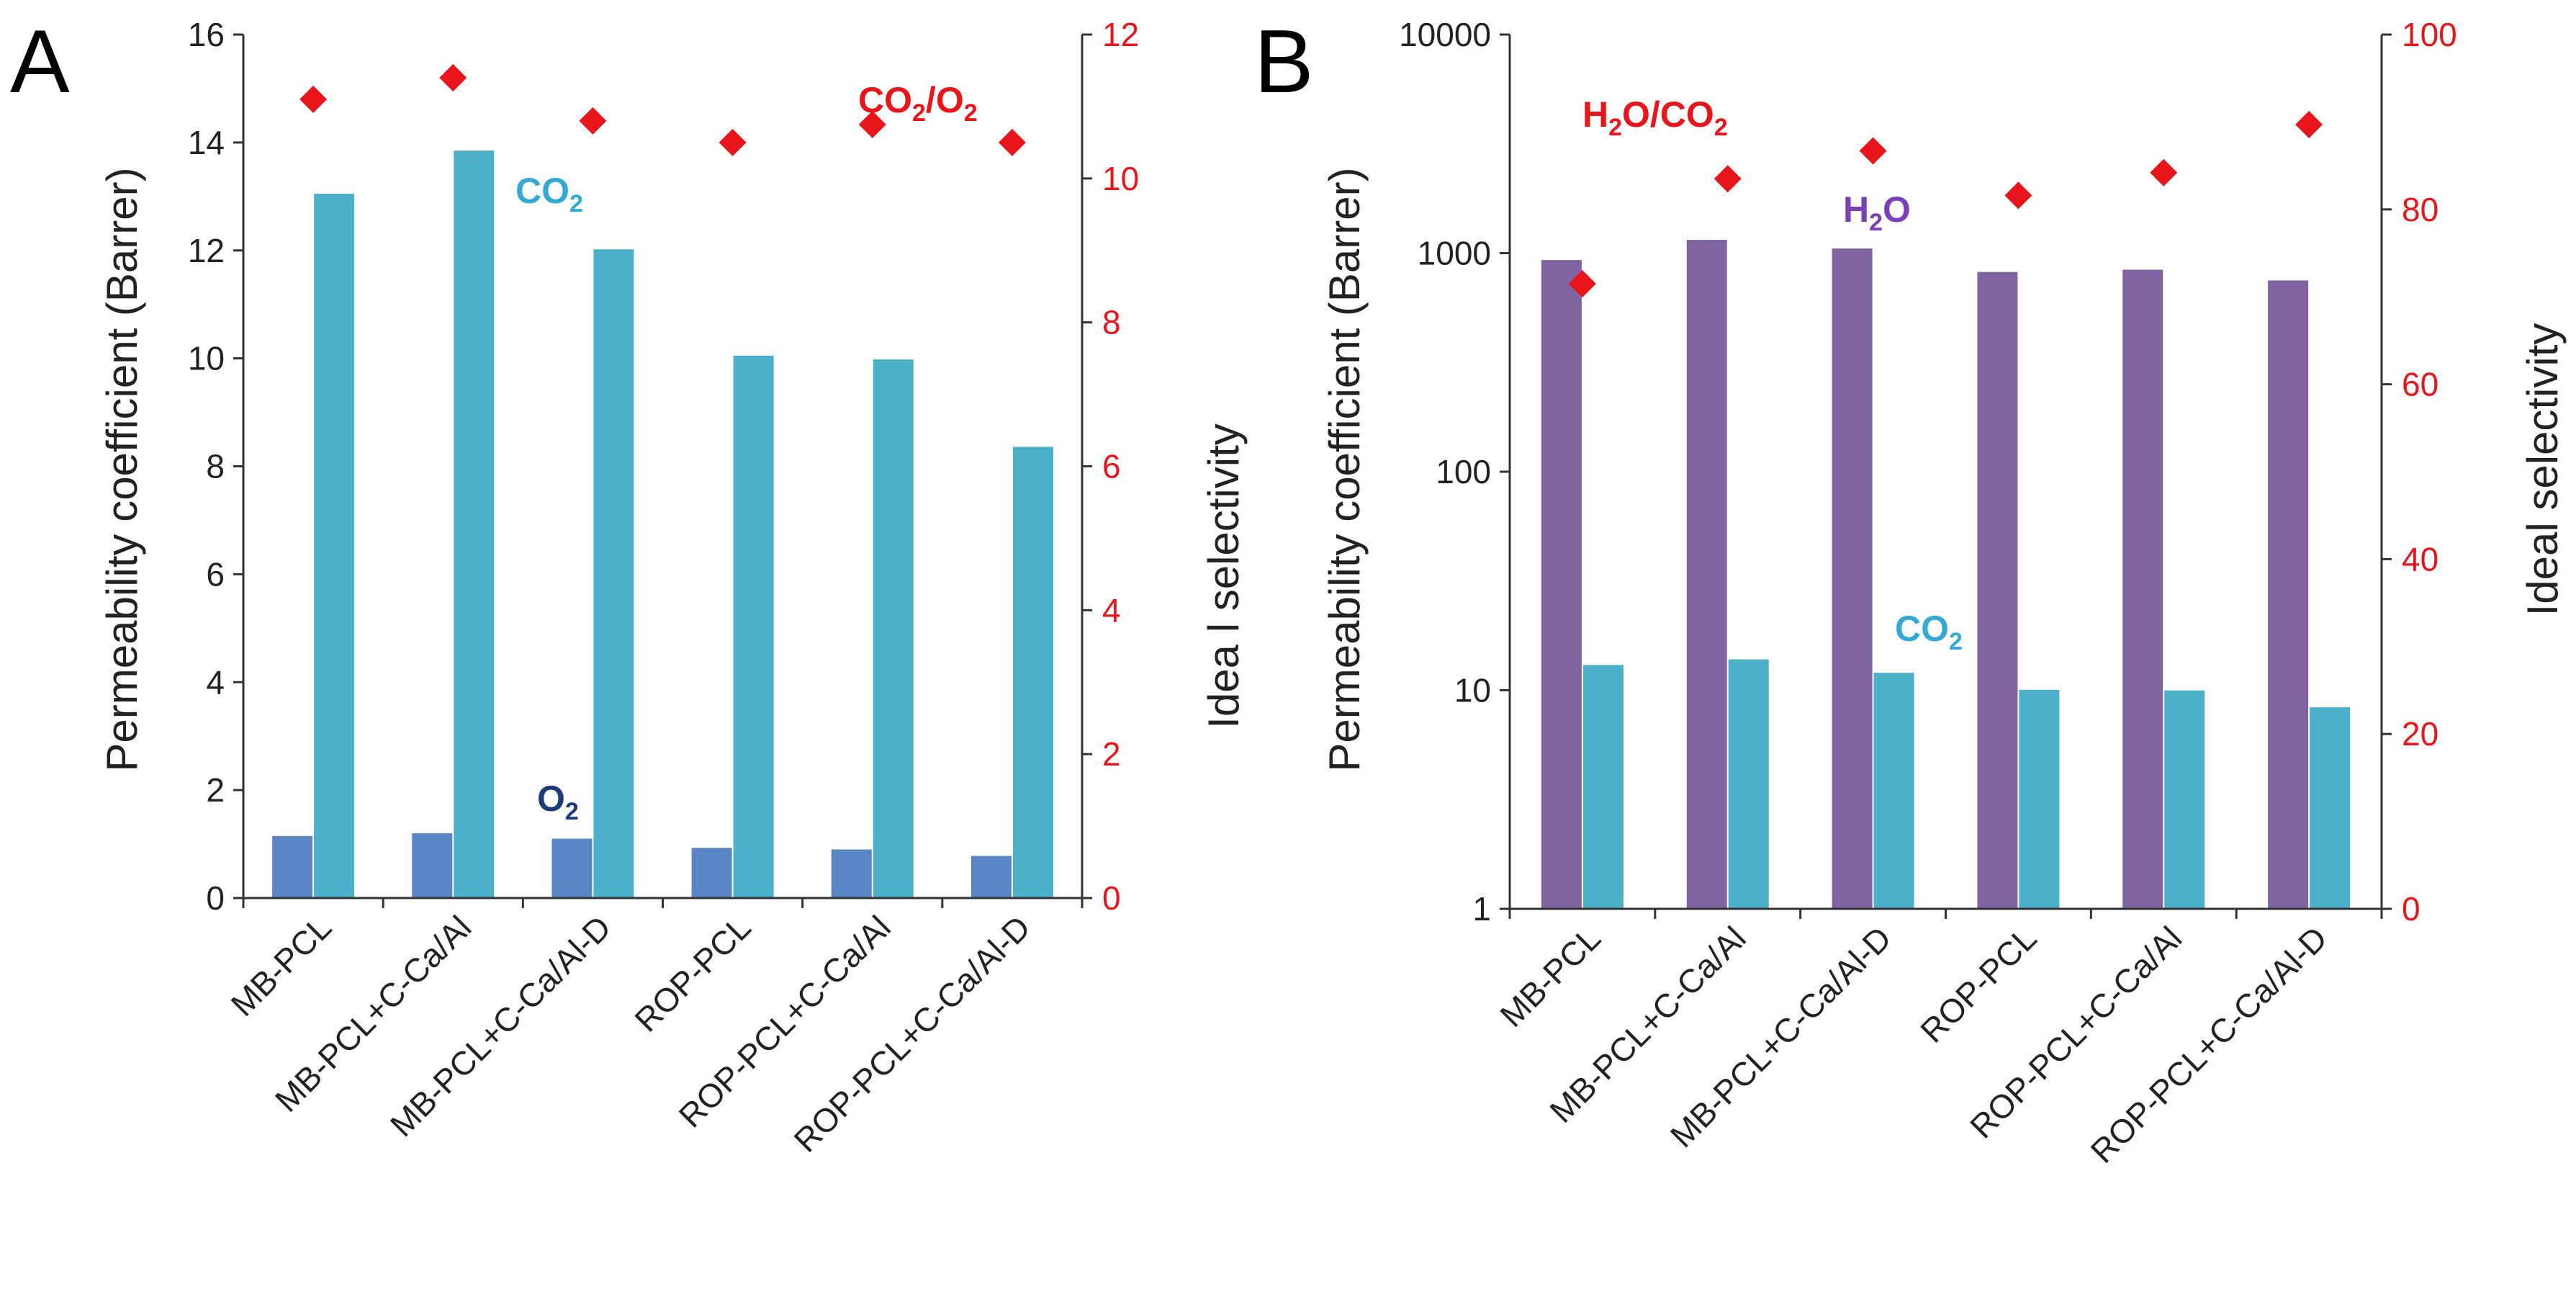  I want to click on panel-b-h2o-label: H2O, so click(1877, 212).